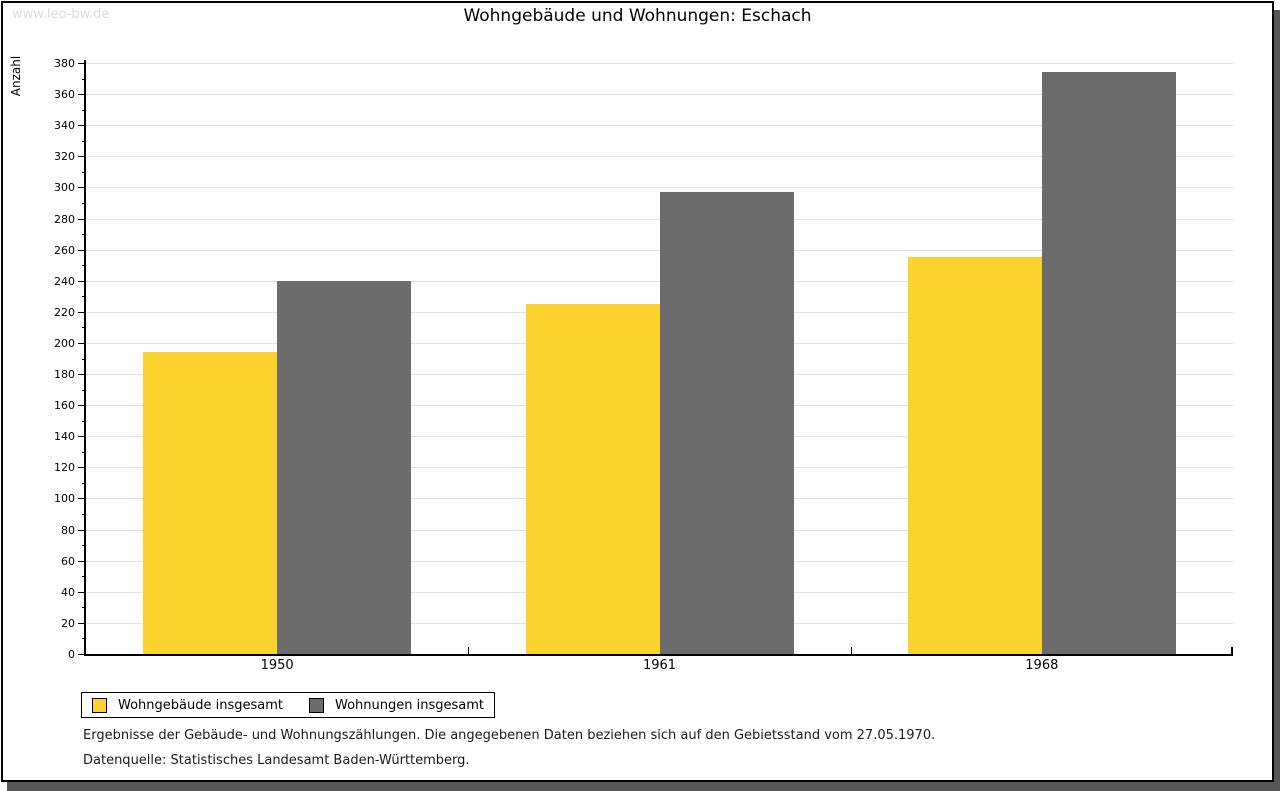 This screenshot has height=791, width=1280. I want to click on y-tick-label: 320, so click(64, 157).